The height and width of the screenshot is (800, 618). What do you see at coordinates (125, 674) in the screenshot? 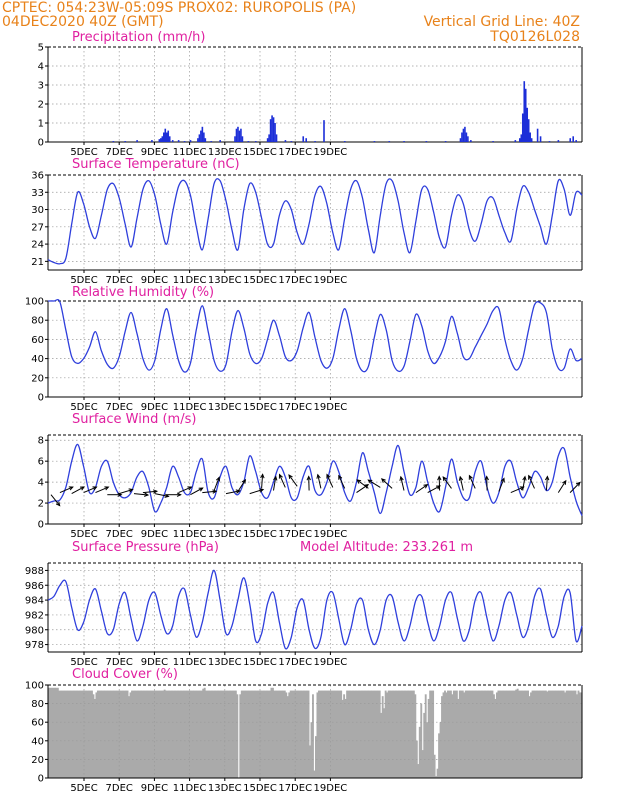
I see `panel-title: Cloud Cover (%)` at bounding box center [125, 674].